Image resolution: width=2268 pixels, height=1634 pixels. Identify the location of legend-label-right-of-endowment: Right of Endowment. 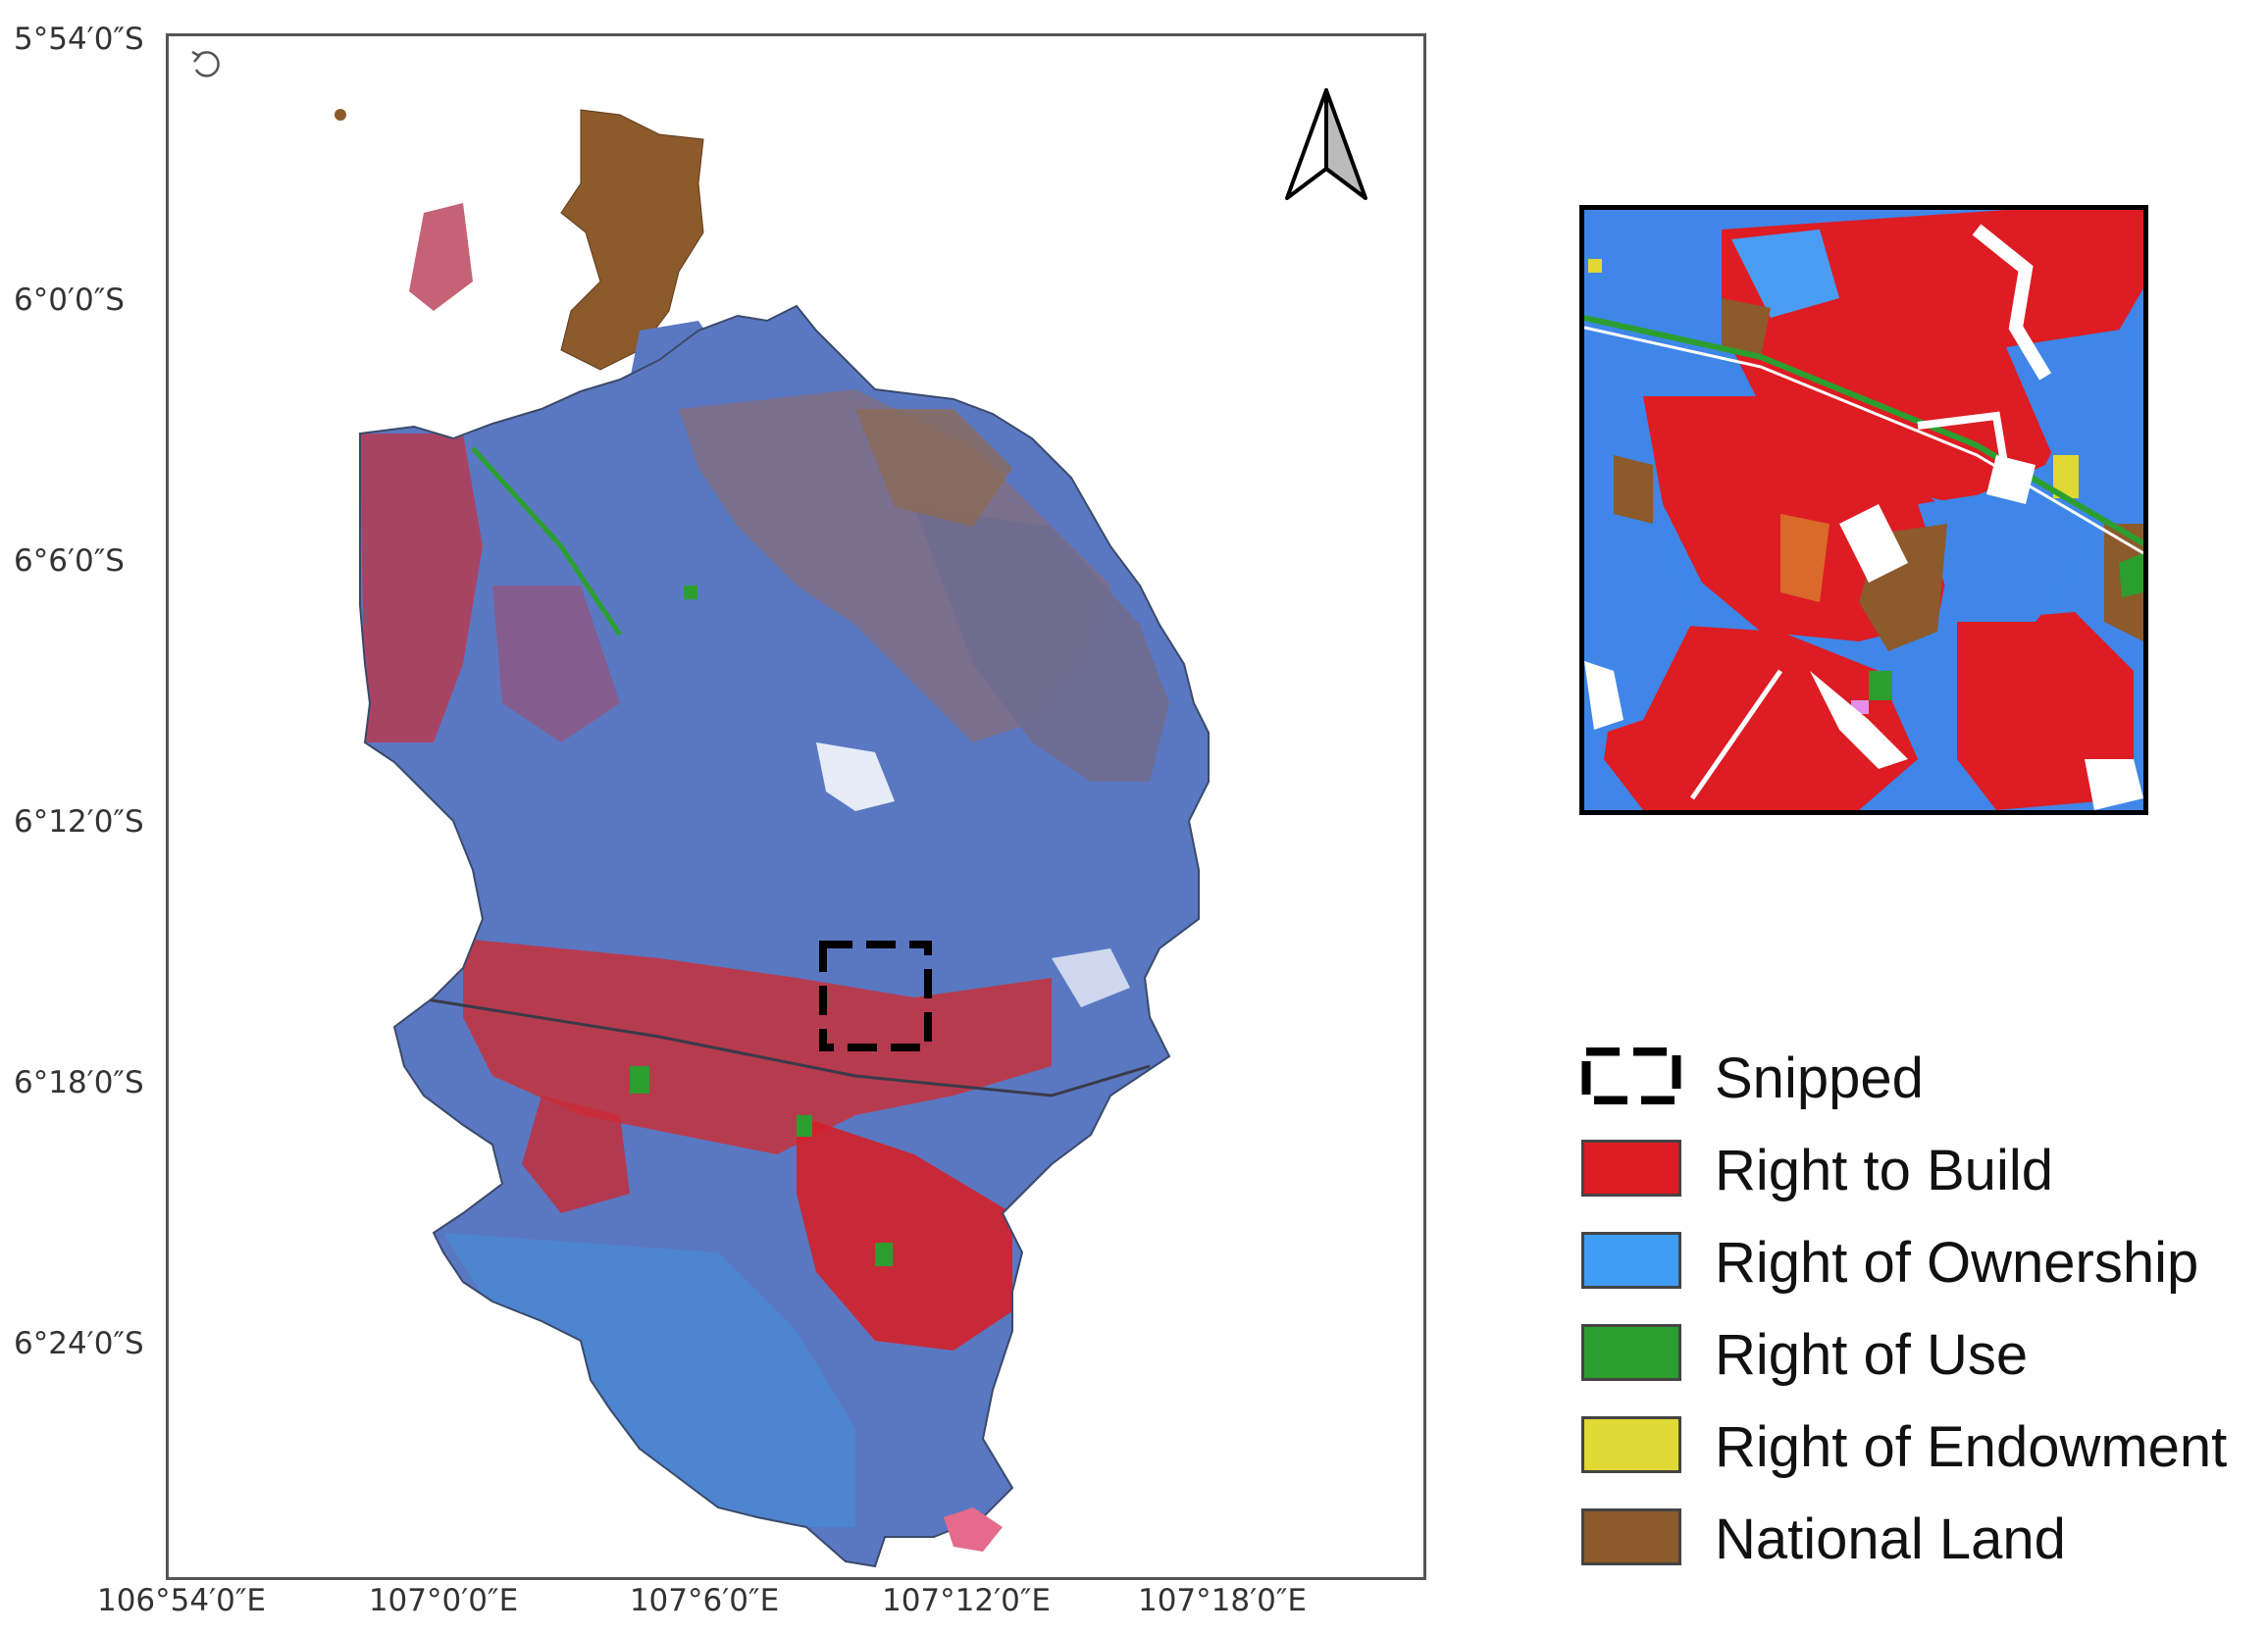
(1972, 1447).